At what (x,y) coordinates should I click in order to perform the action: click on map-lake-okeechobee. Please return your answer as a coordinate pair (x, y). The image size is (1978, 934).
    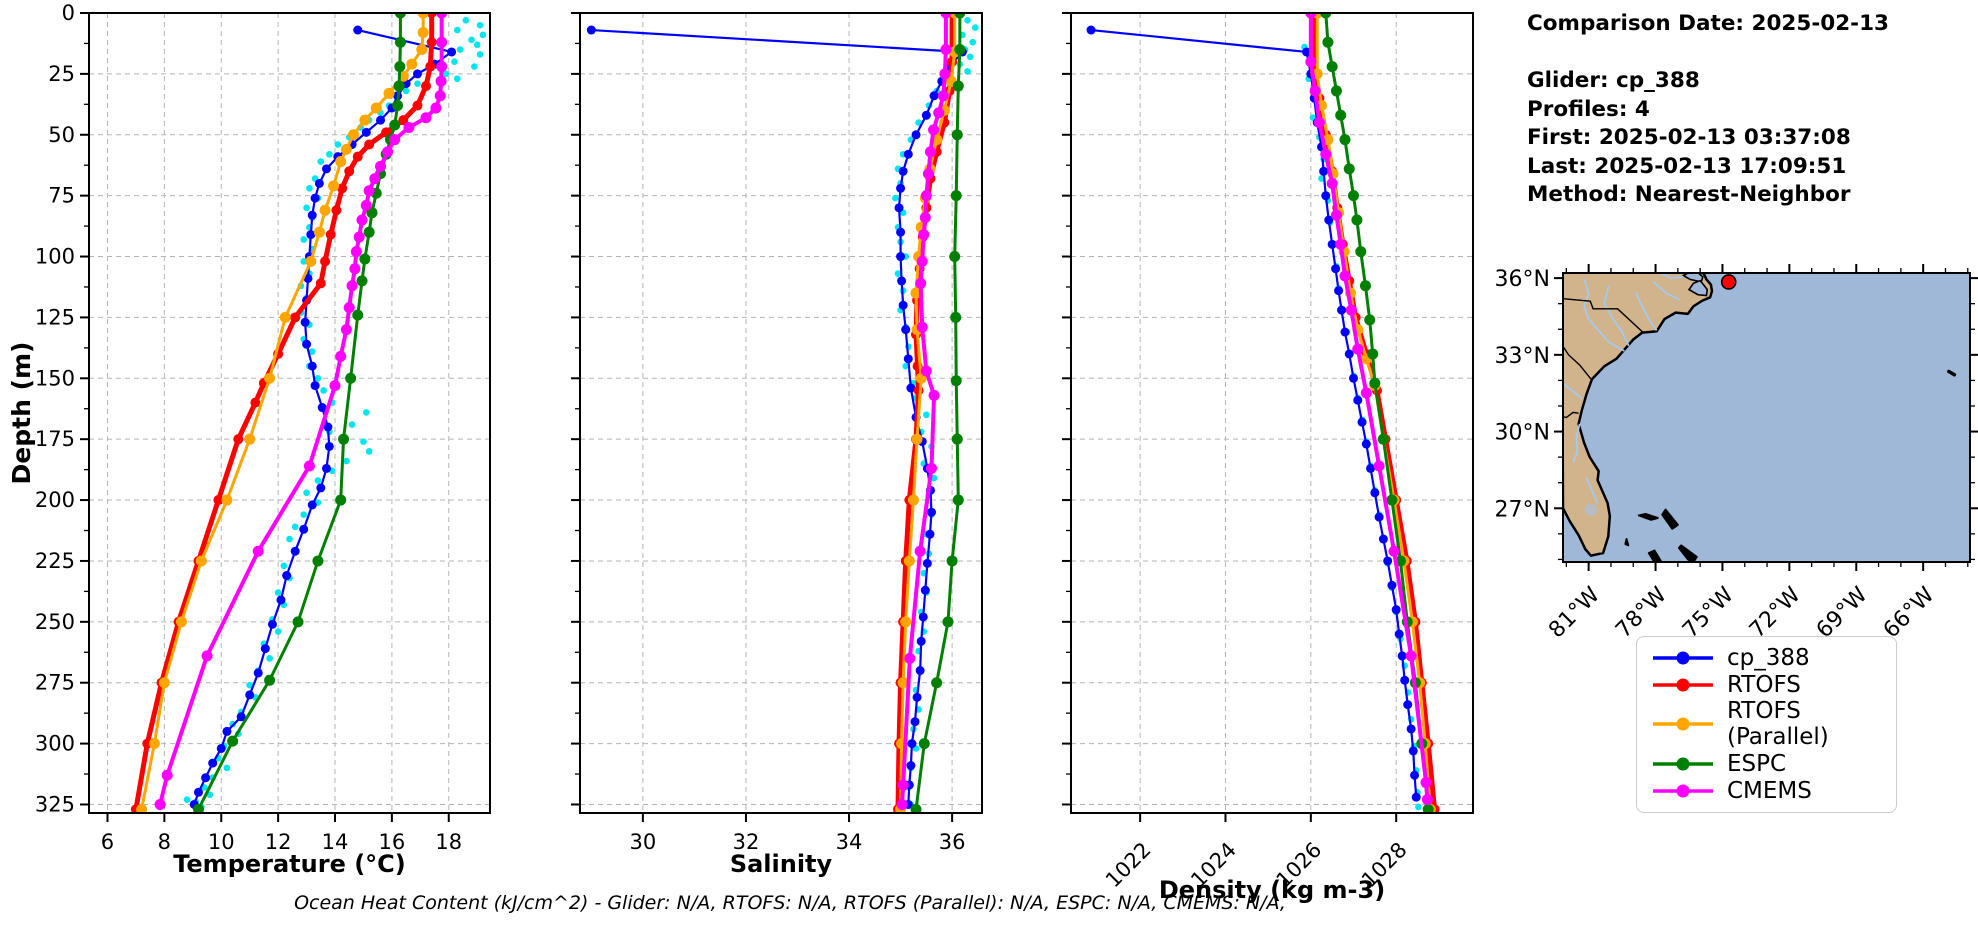
    Looking at the image, I should click on (1590, 509).